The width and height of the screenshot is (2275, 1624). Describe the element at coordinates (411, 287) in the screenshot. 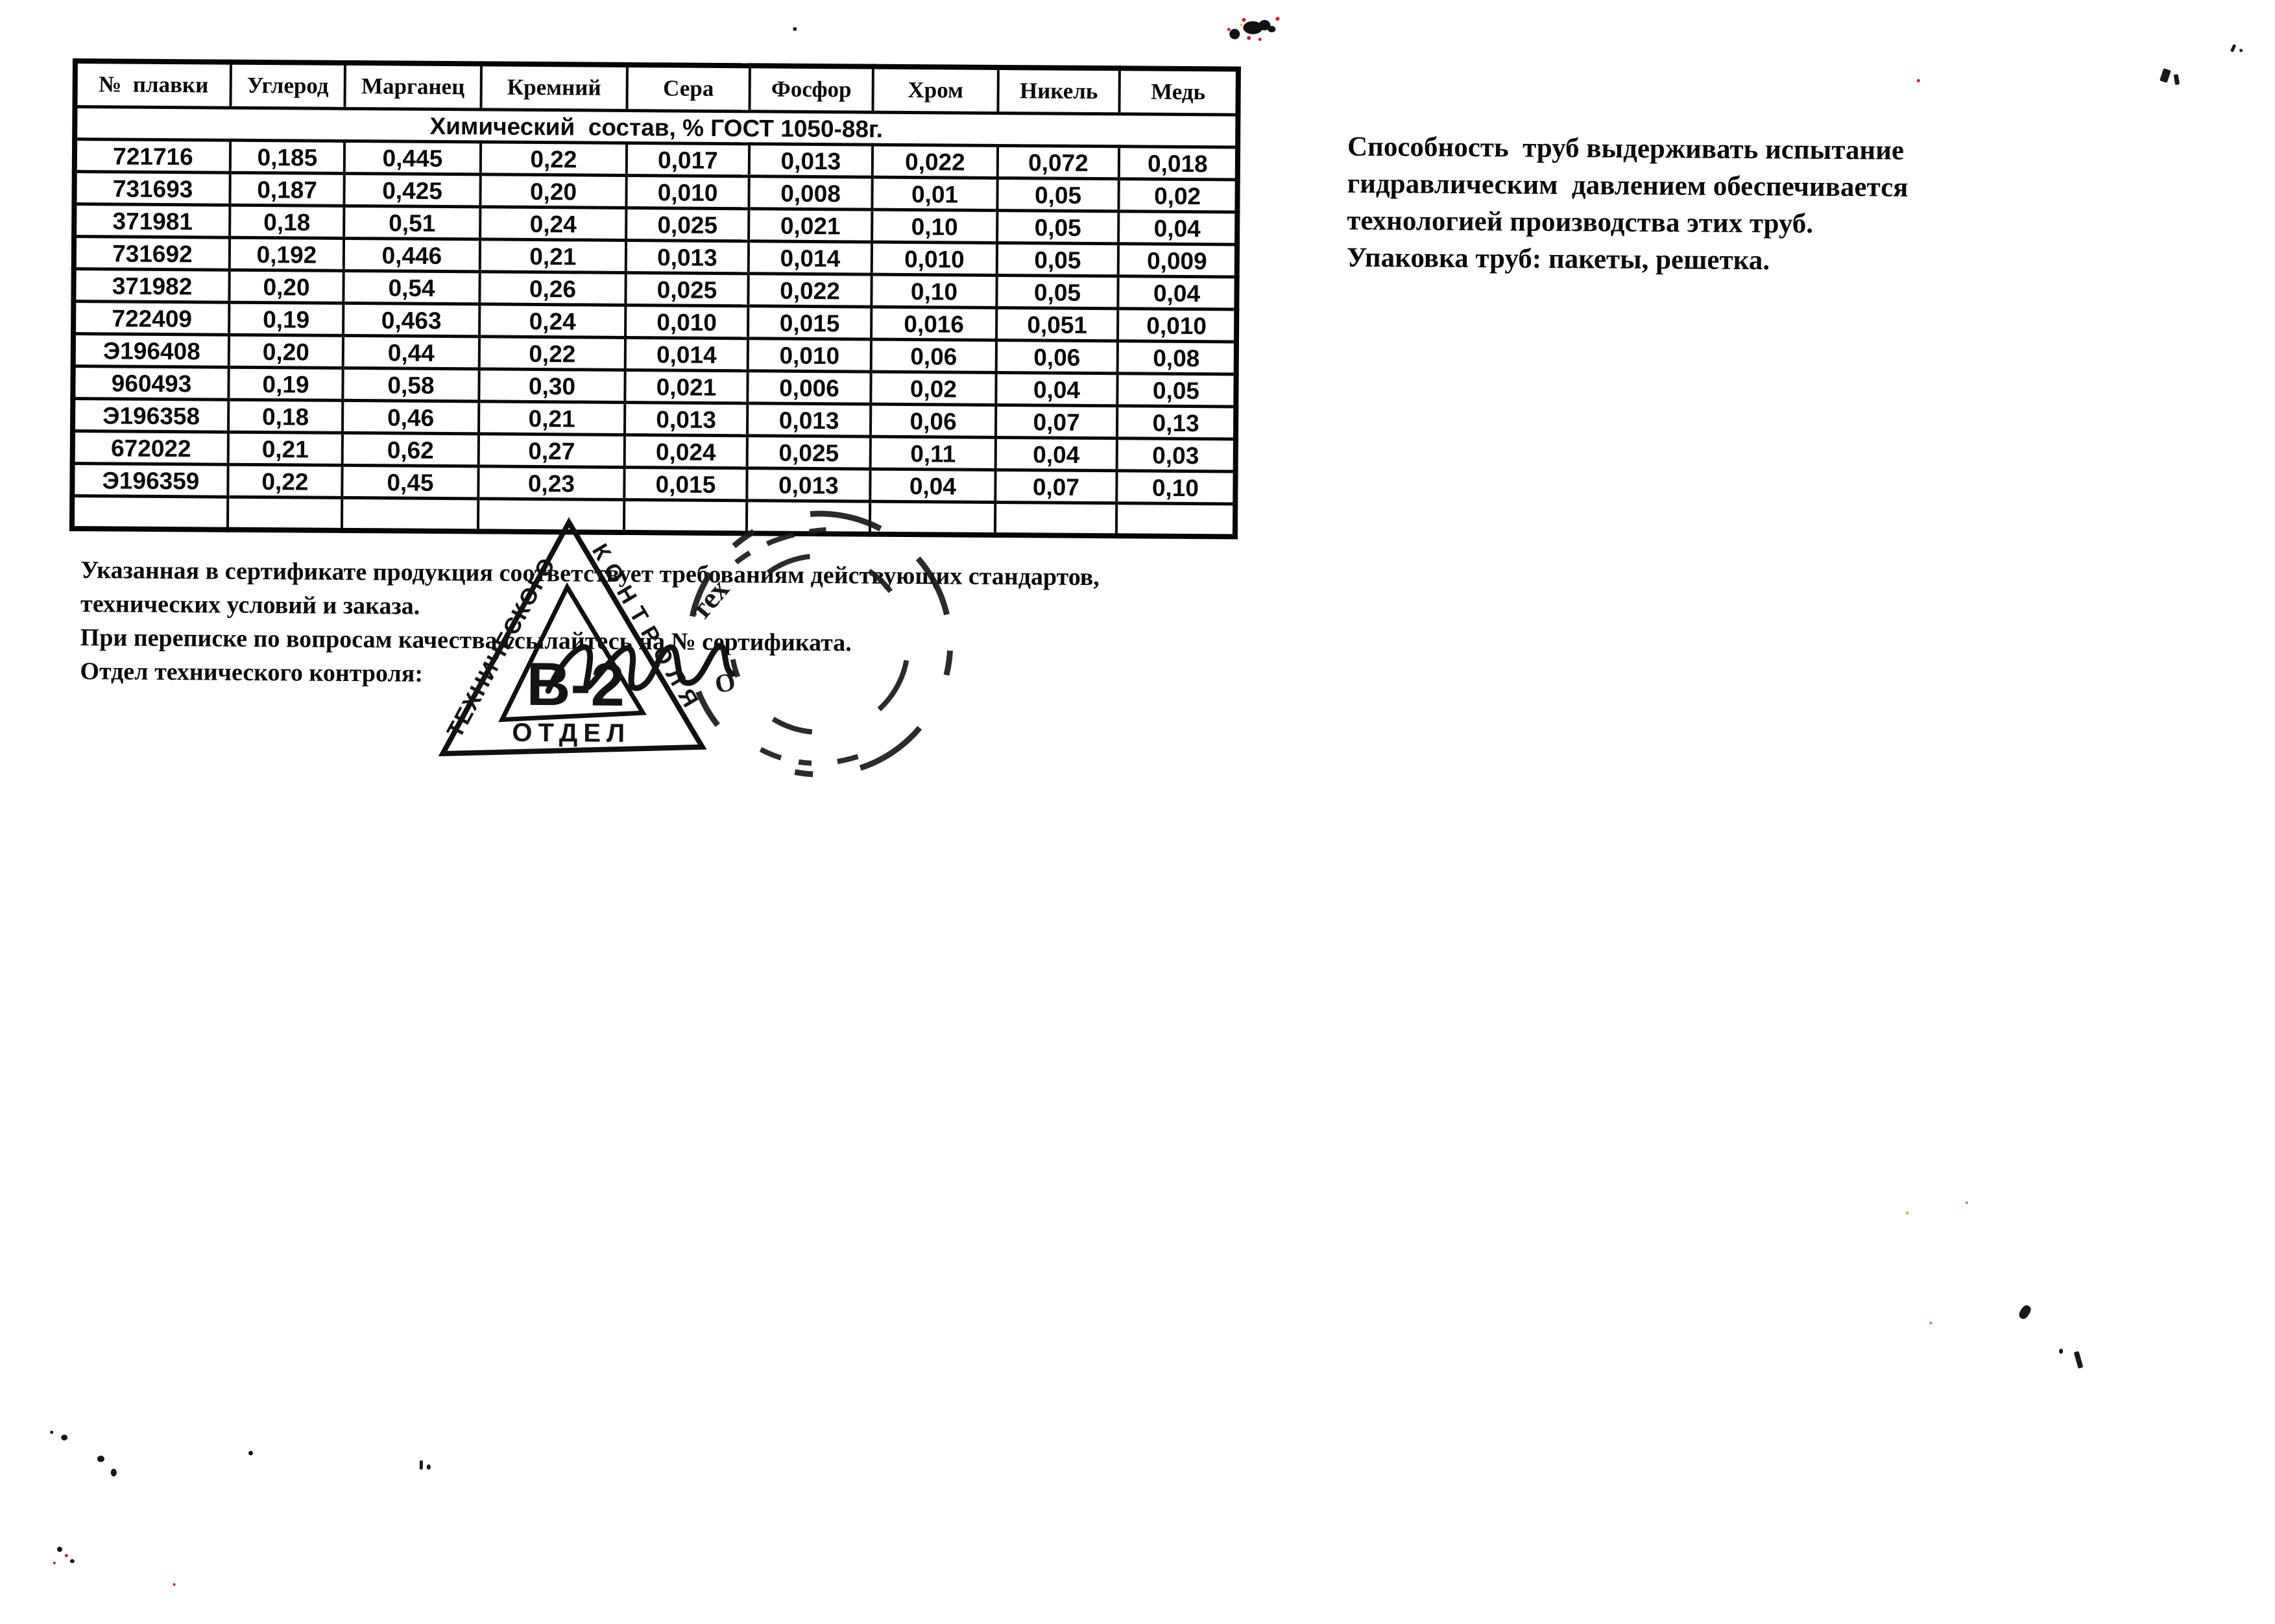

I see `value-cell: 0,54` at that location.